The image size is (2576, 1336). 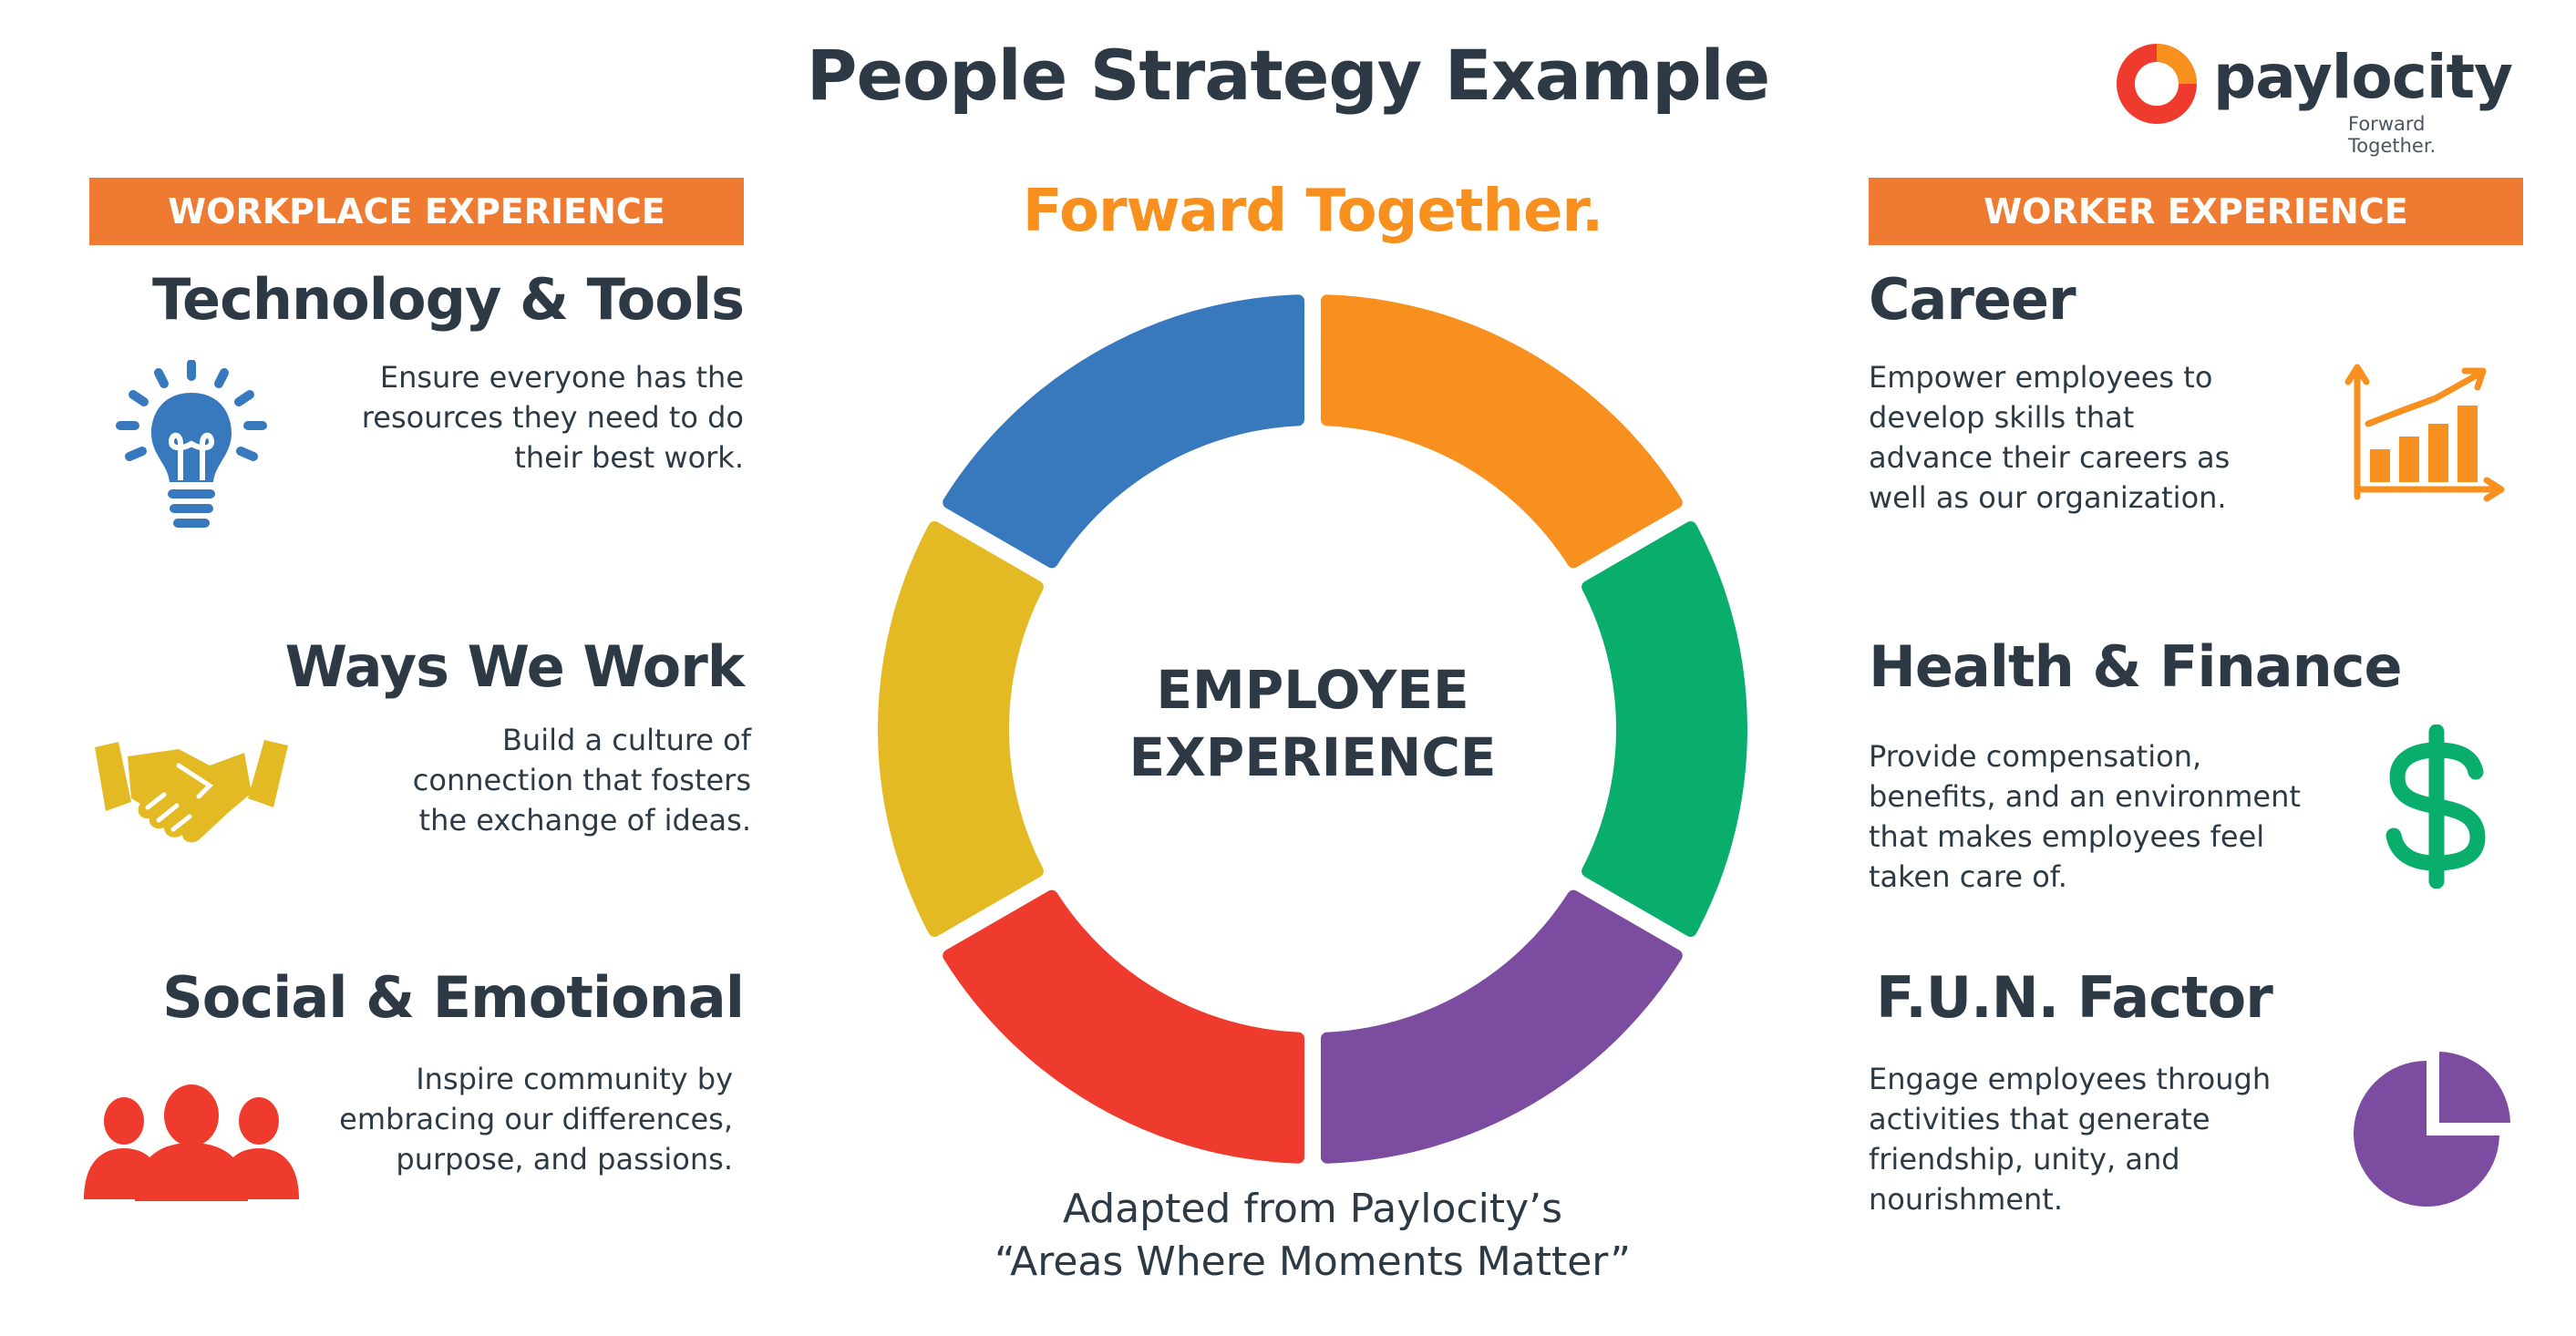 I want to click on tagline: Forward Together., so click(x=1312, y=211).